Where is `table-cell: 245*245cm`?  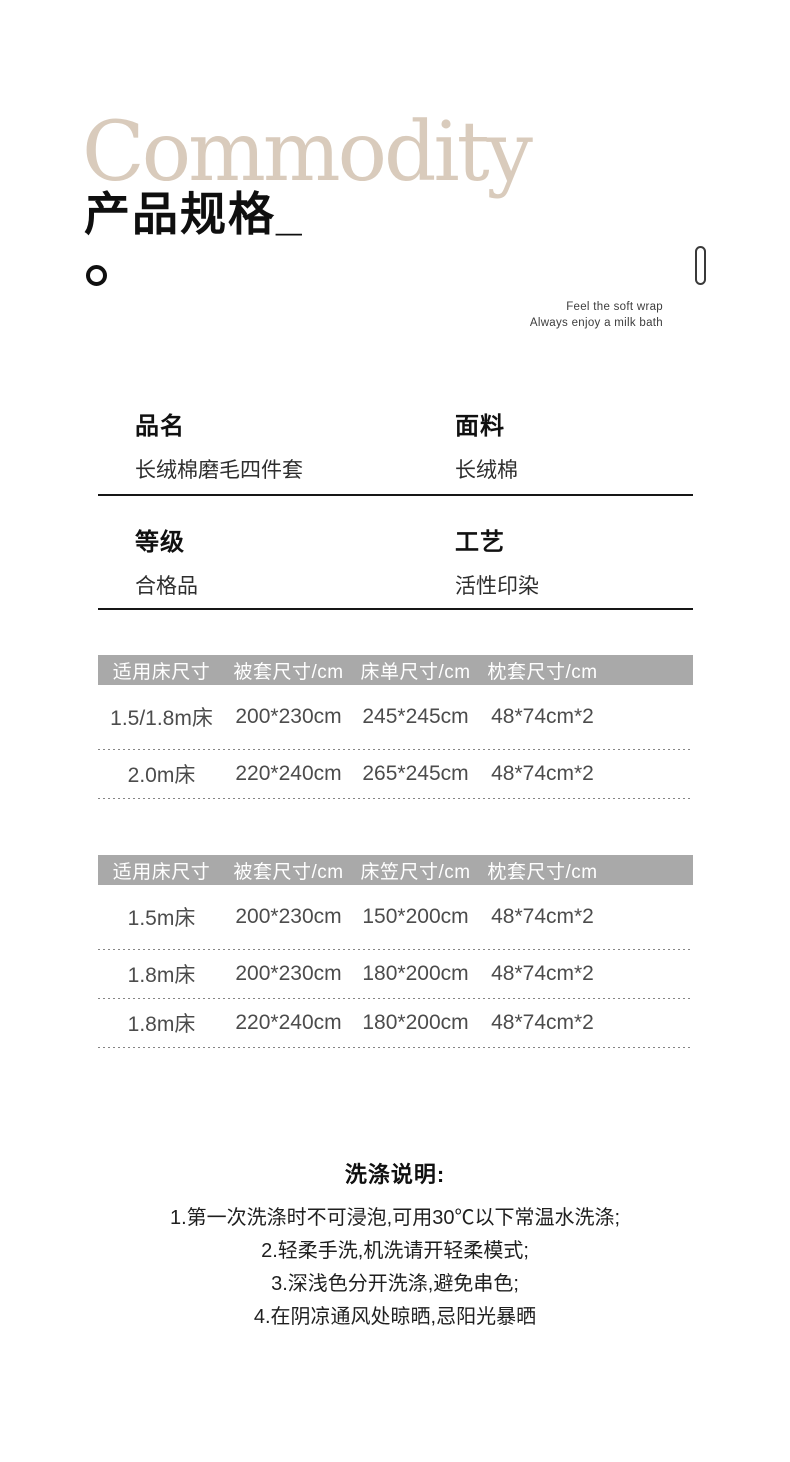
table-cell: 245*245cm is located at coordinates (415, 716).